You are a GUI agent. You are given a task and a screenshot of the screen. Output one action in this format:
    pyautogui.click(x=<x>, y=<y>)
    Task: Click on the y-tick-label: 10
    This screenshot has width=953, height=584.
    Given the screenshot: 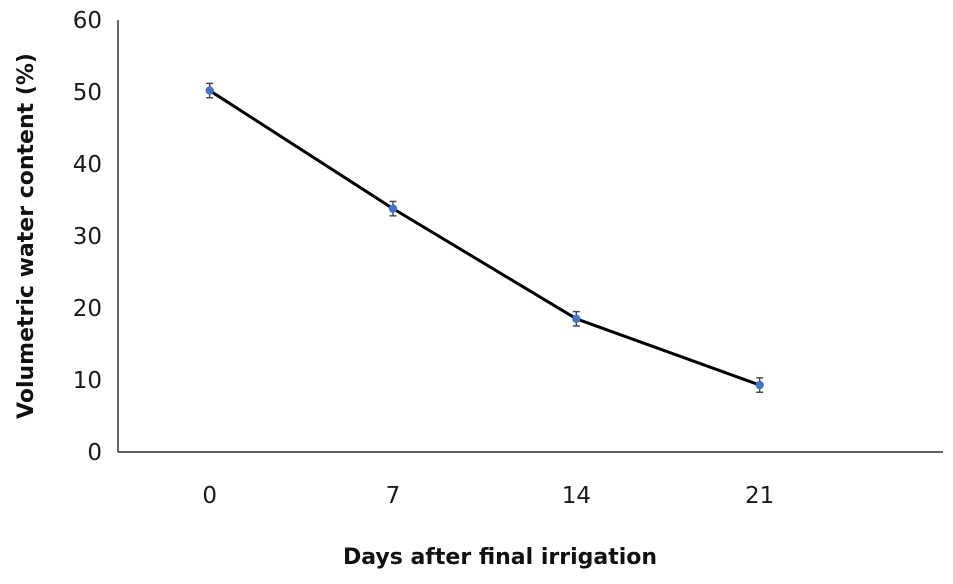 What is the action you would take?
    pyautogui.click(x=87, y=381)
    